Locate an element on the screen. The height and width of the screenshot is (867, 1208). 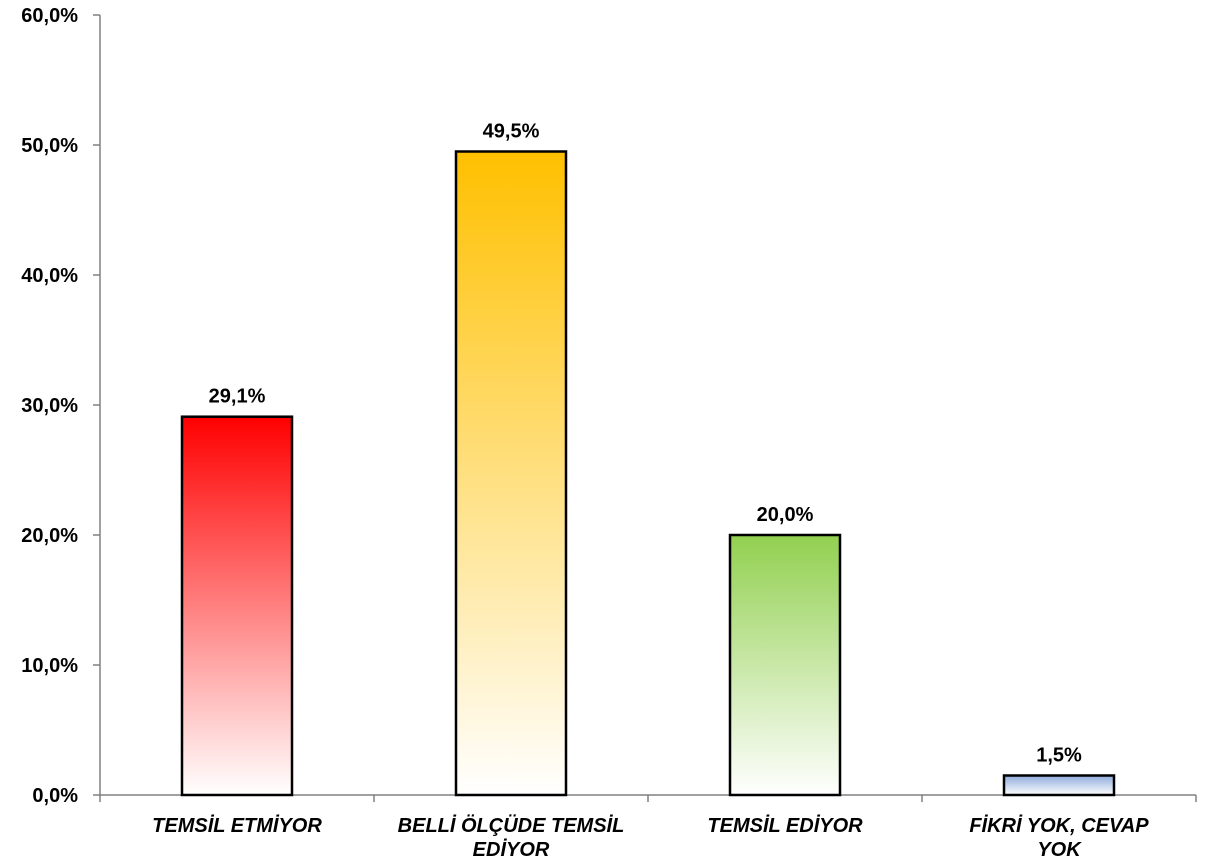
y-tick-label: 60,0% is located at coordinates (49, 16).